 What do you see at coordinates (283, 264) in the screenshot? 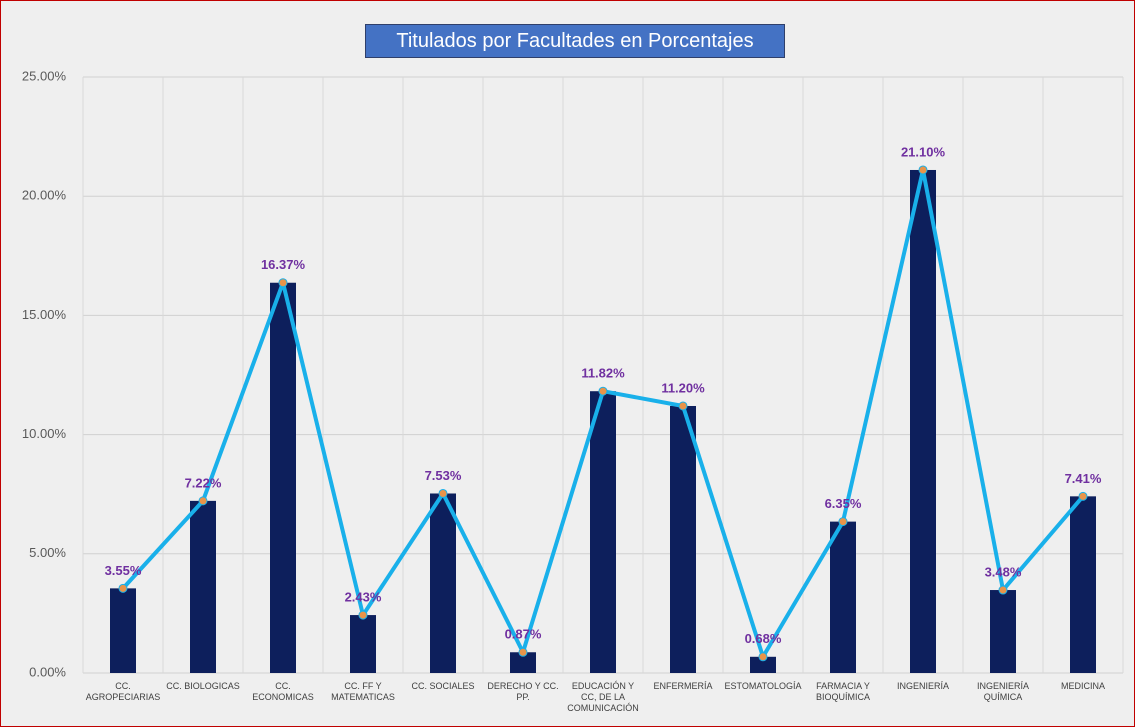
I see `data-label: 16.37%` at bounding box center [283, 264].